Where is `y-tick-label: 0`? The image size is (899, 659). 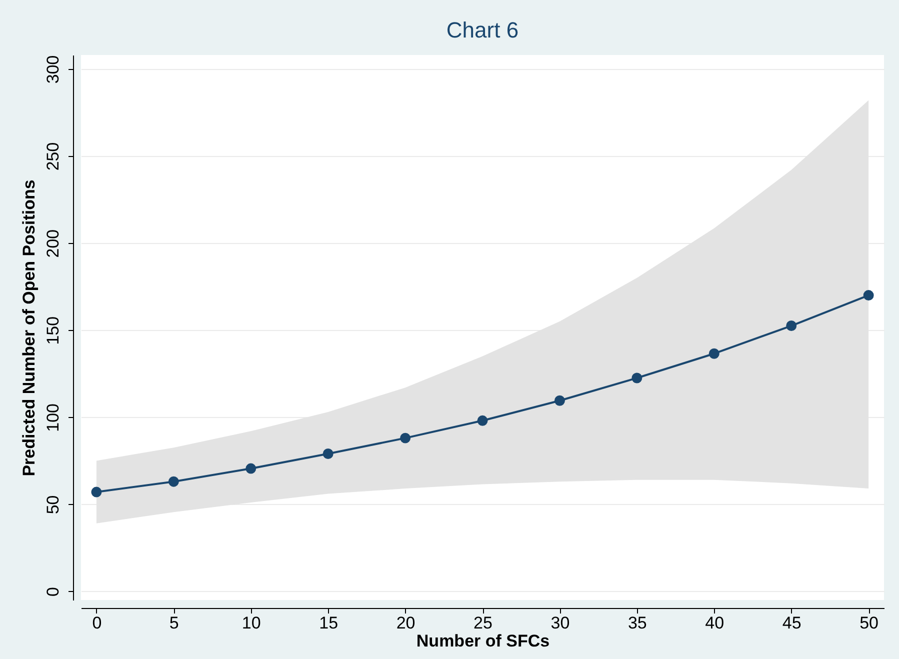 y-tick-label: 0 is located at coordinates (53, 592).